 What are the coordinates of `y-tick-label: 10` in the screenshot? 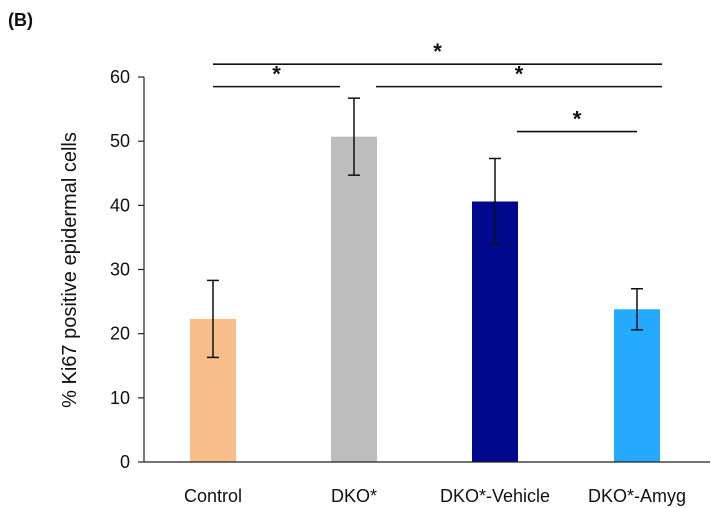 It's located at (120, 398).